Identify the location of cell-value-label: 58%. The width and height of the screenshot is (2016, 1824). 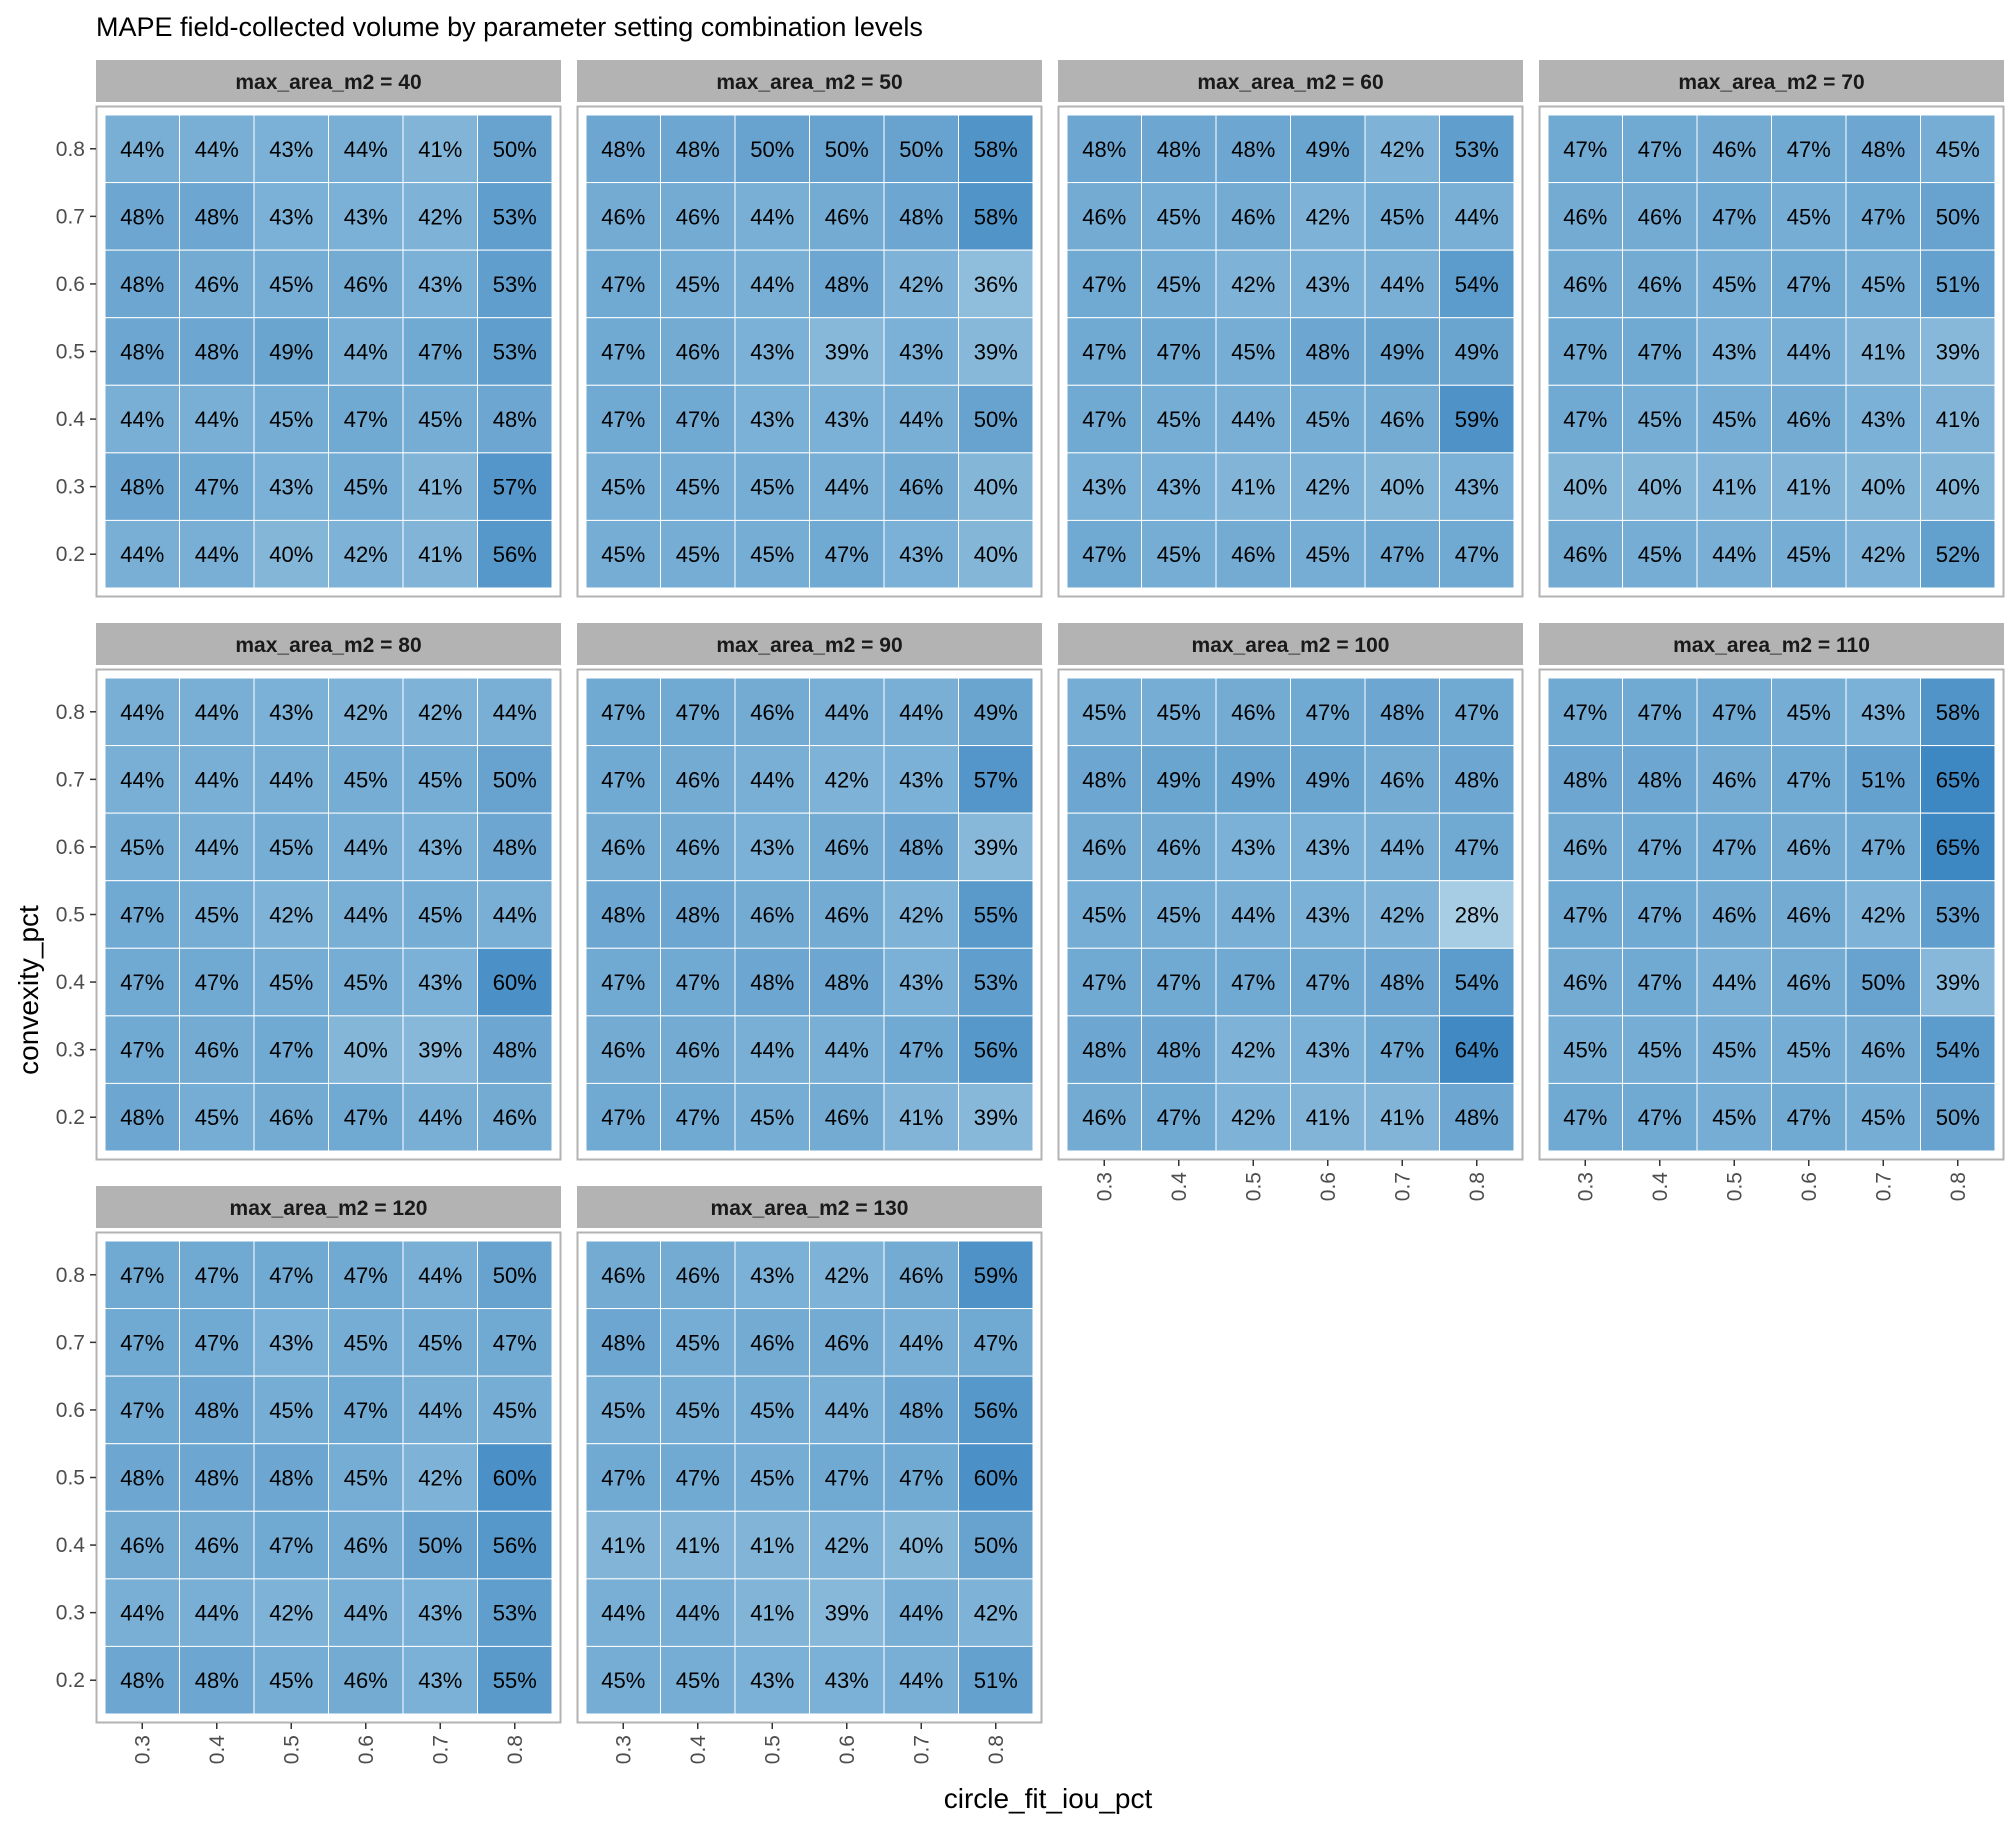
(996, 149).